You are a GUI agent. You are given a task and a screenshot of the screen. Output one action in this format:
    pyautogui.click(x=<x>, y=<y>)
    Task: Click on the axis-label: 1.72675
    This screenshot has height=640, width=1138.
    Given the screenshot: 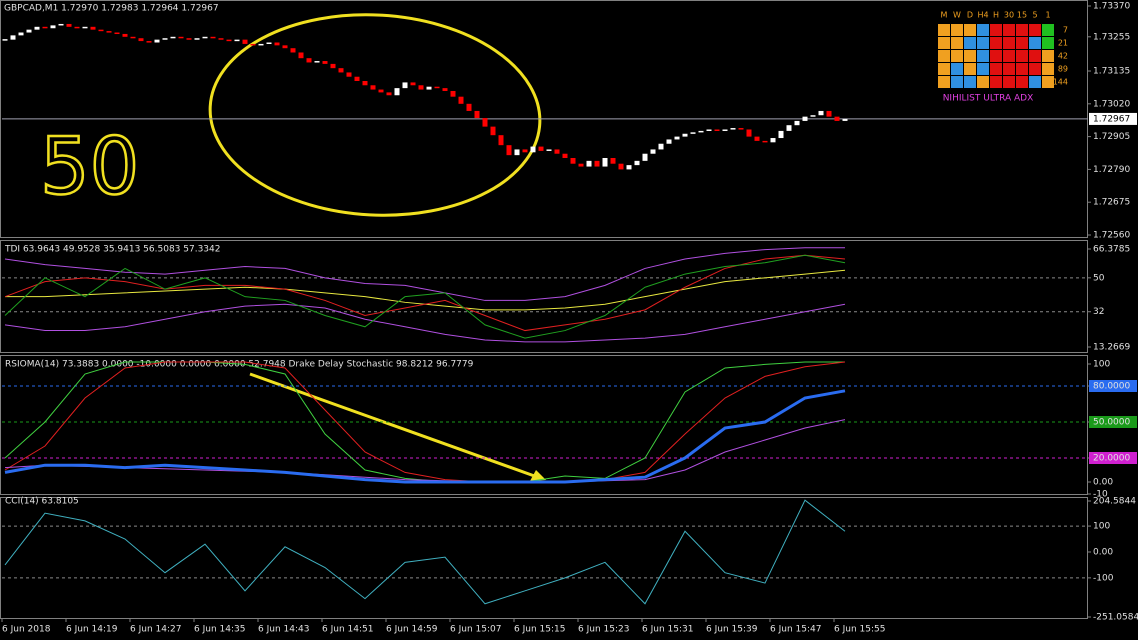 What is the action you would take?
    pyautogui.click(x=1111, y=203)
    